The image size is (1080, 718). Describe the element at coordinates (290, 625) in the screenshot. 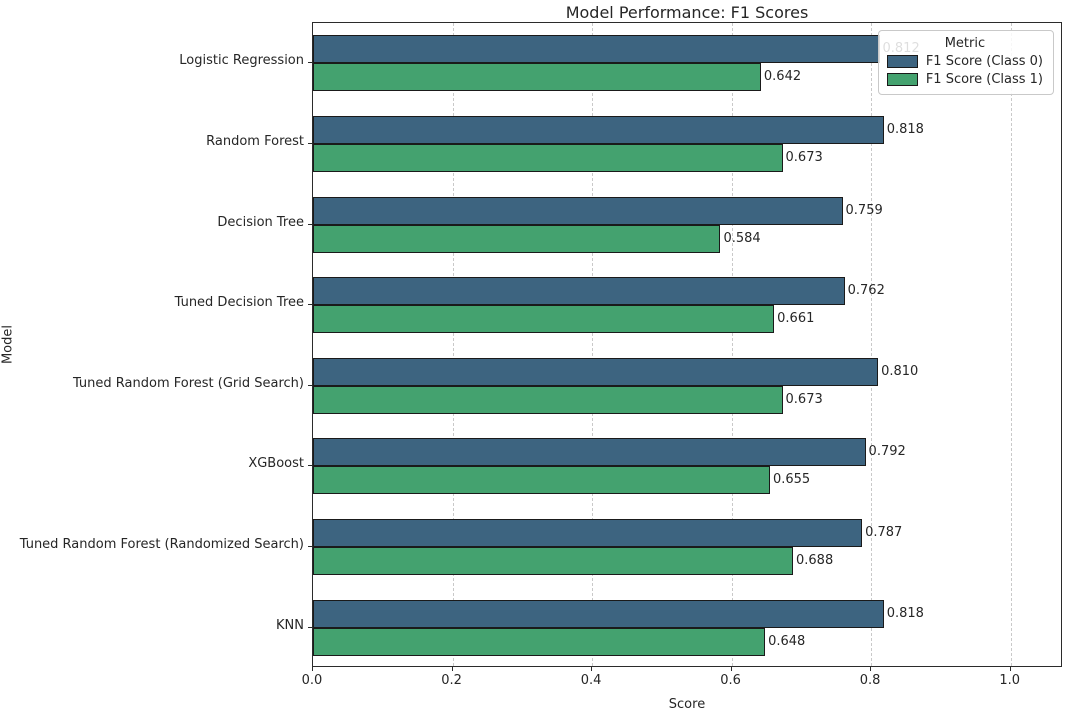

I see `y-tick-label: KNN` at that location.